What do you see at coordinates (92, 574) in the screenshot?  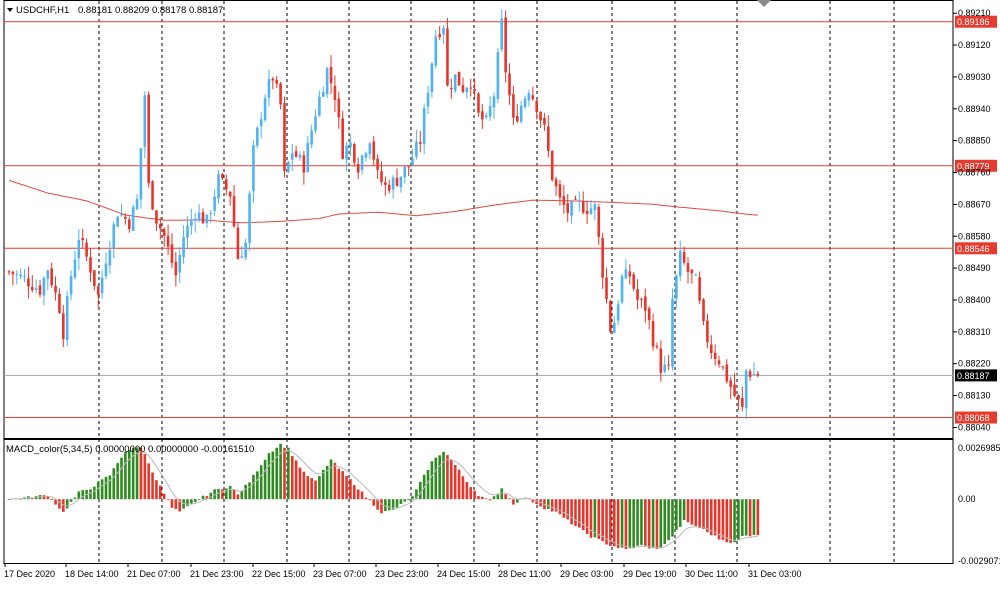 I see `x-tick-label: 18 Dec 14:00` at bounding box center [92, 574].